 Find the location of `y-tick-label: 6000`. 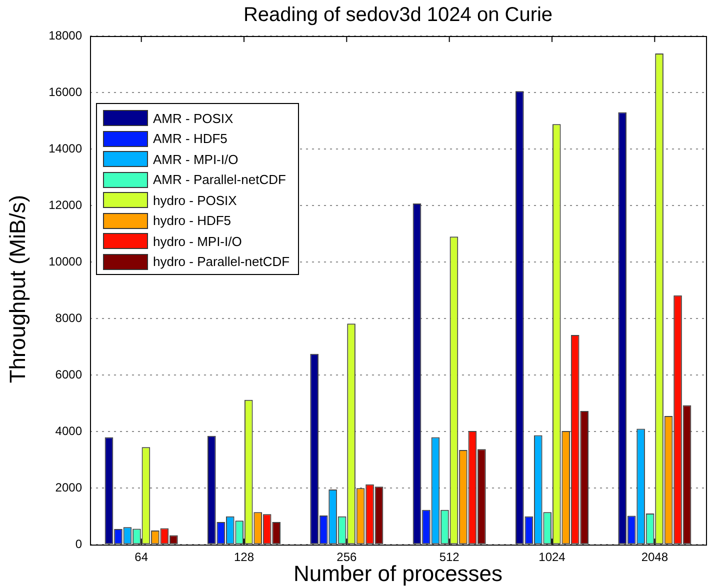

y-tick-label: 6000 is located at coordinates (68, 374).